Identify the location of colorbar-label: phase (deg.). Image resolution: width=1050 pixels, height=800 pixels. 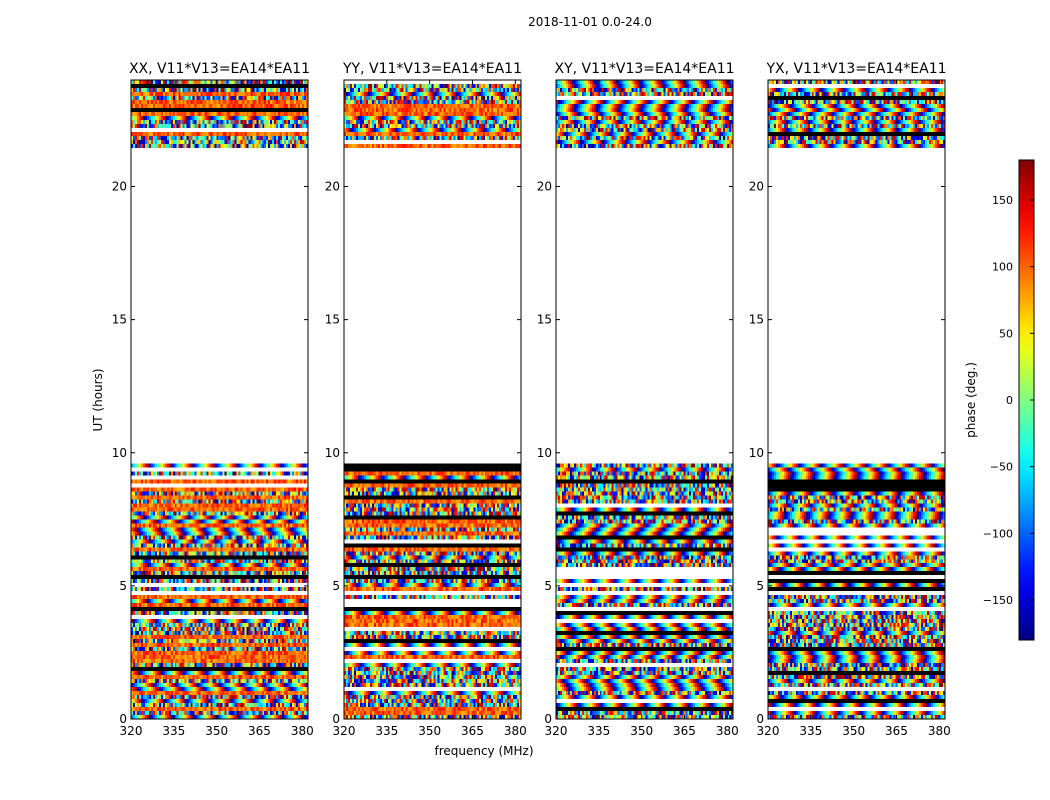
(971, 400).